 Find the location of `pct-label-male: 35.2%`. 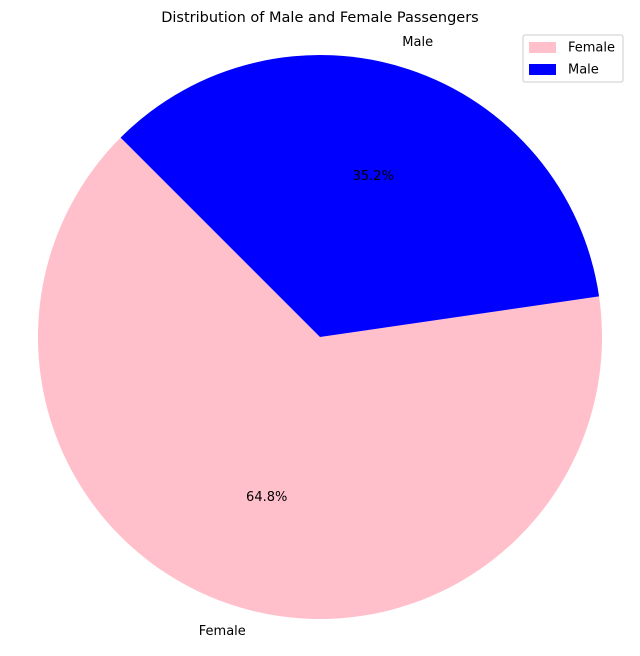

pct-label-male: 35.2% is located at coordinates (373, 176).